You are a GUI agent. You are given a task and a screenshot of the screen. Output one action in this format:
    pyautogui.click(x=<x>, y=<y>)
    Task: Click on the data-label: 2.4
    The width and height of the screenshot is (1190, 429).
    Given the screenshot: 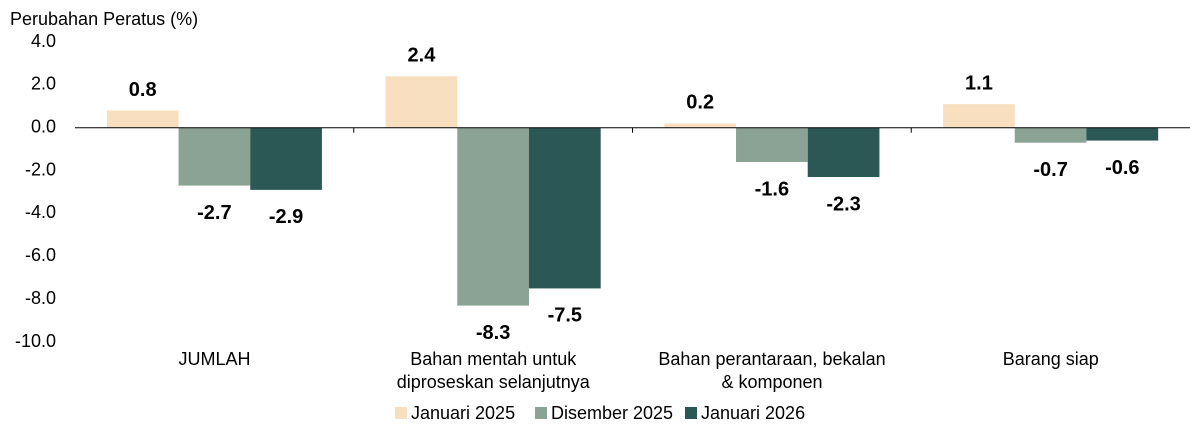 What is the action you would take?
    pyautogui.click(x=422, y=56)
    